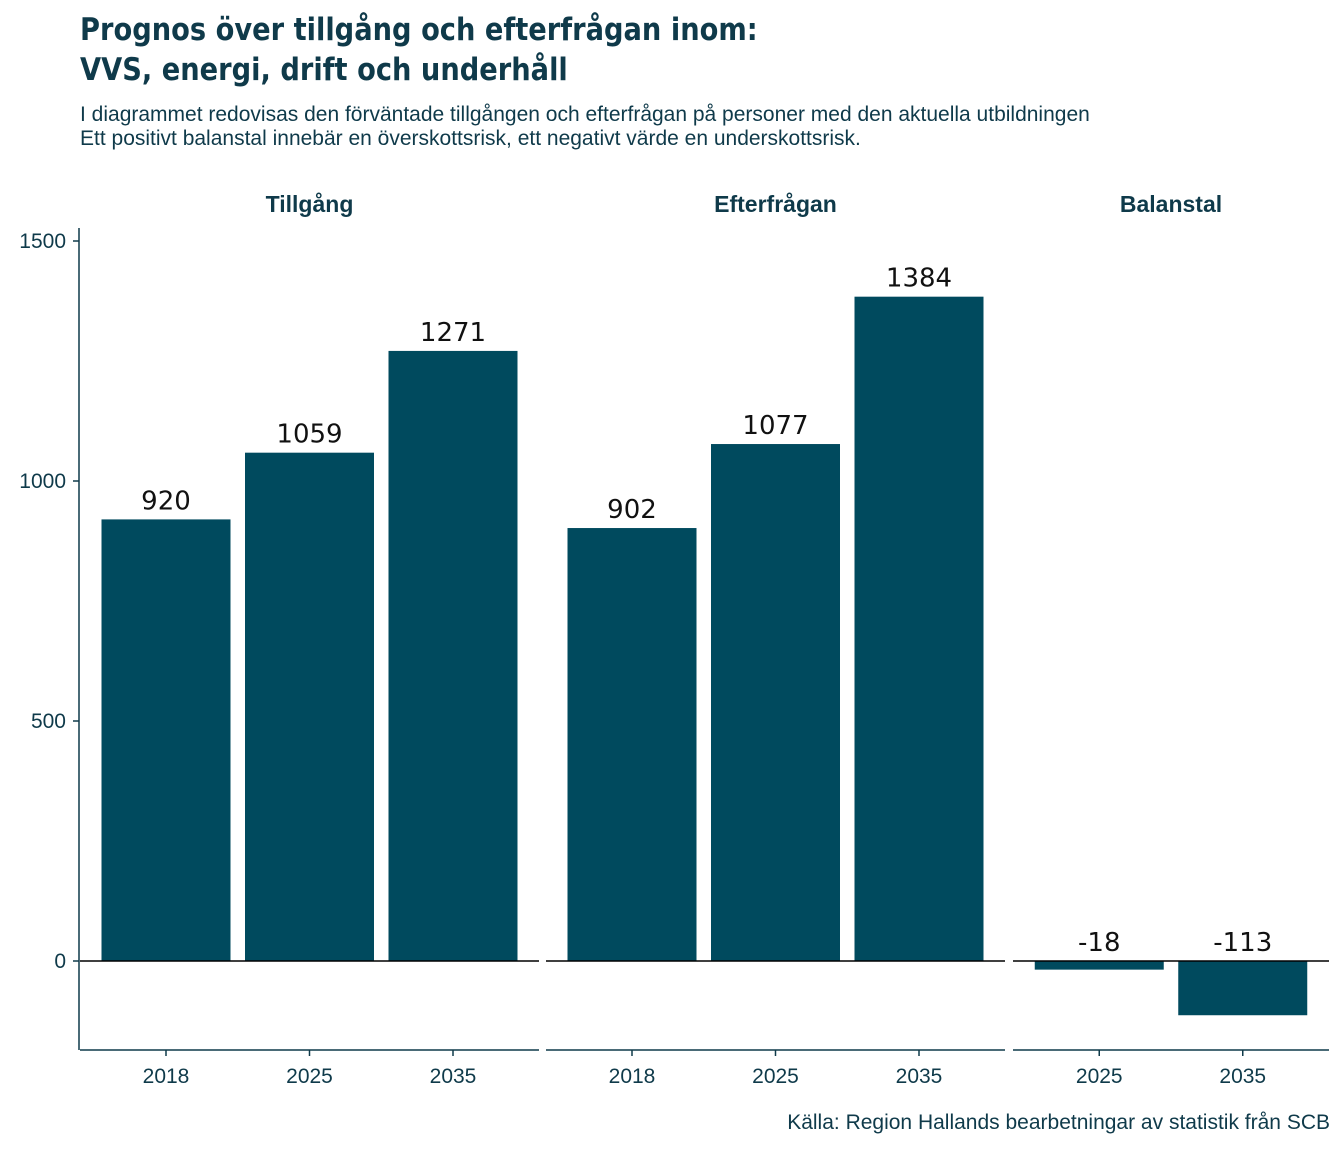 This screenshot has width=1344, height=1152. Describe the element at coordinates (1171, 204) in the screenshot. I see `panel-title: Balanstal` at that location.